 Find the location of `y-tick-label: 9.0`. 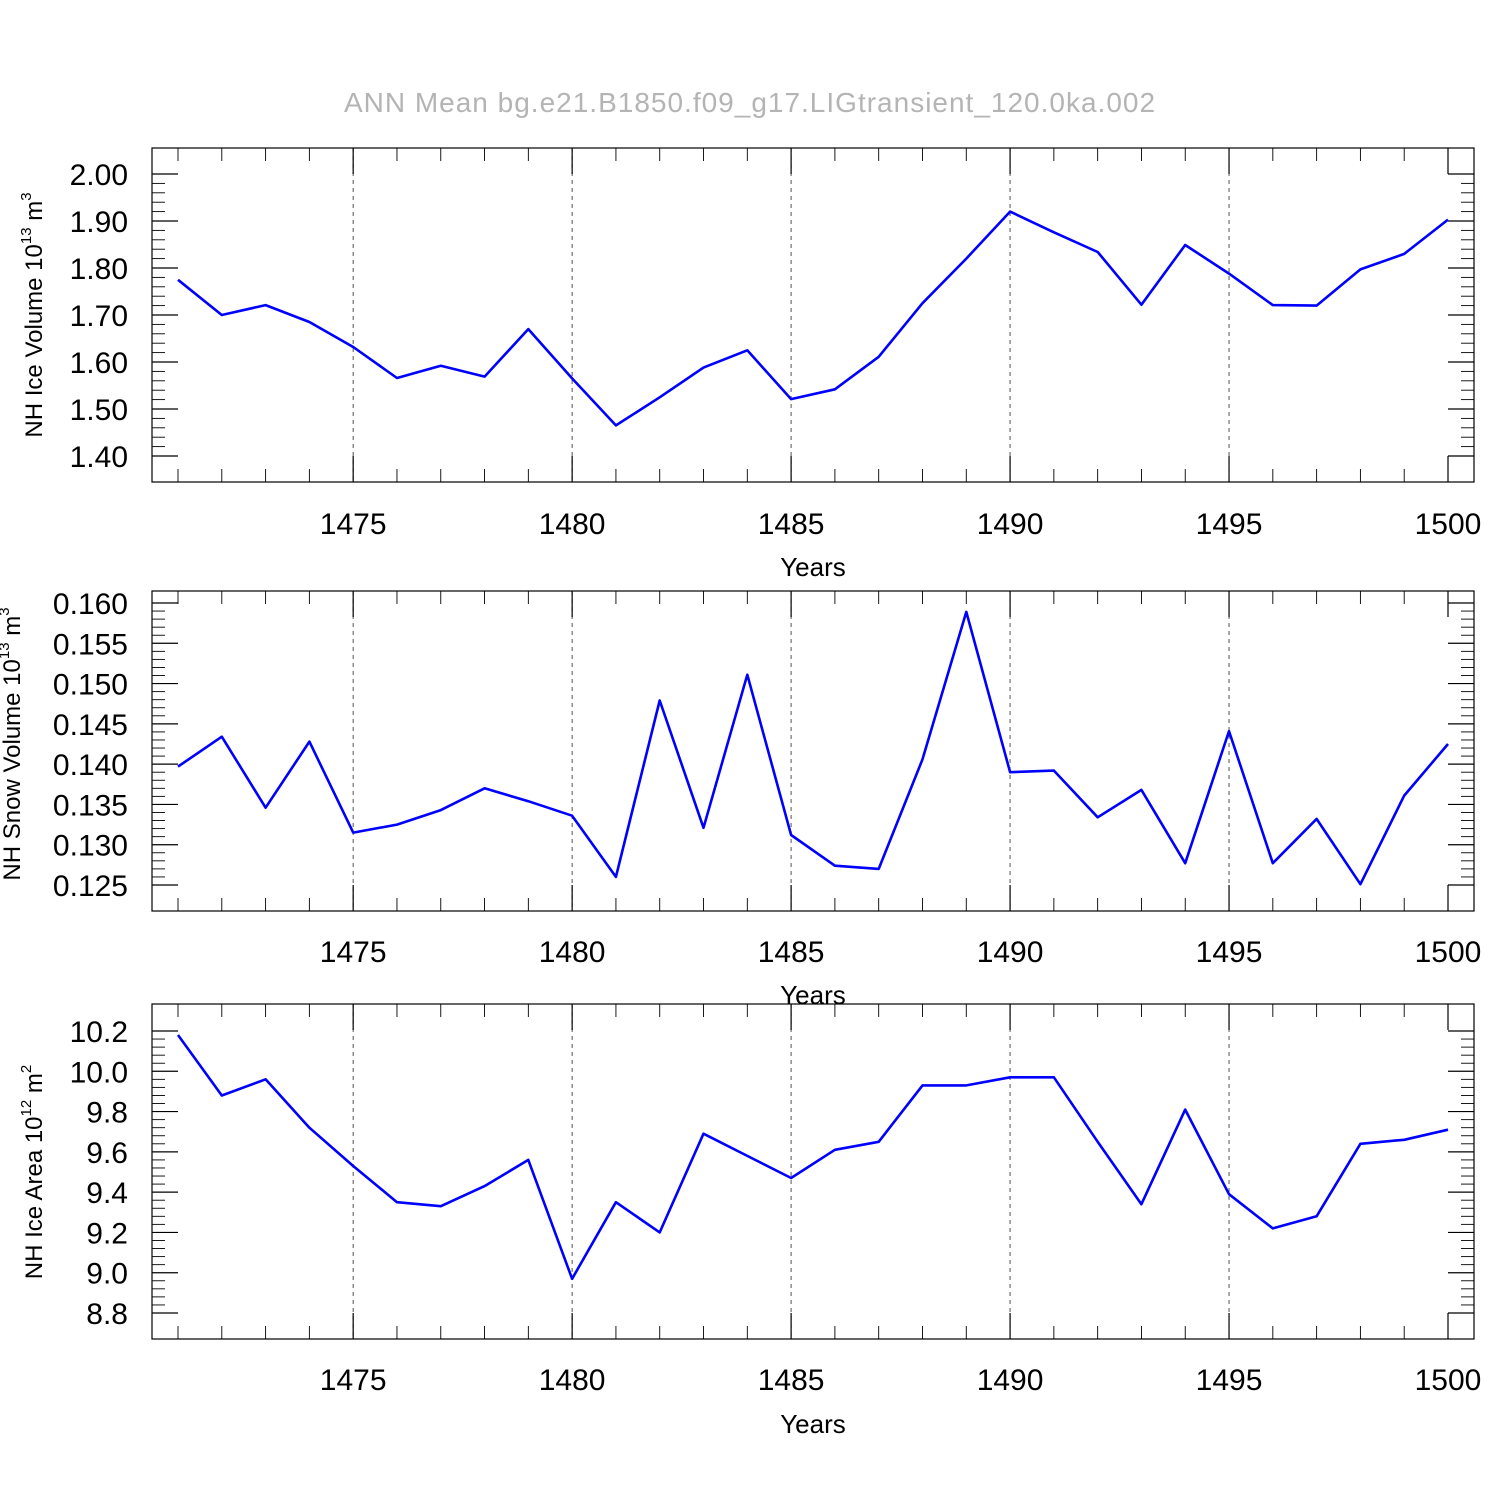

y-tick-label: 9.0 is located at coordinates (107, 1274).